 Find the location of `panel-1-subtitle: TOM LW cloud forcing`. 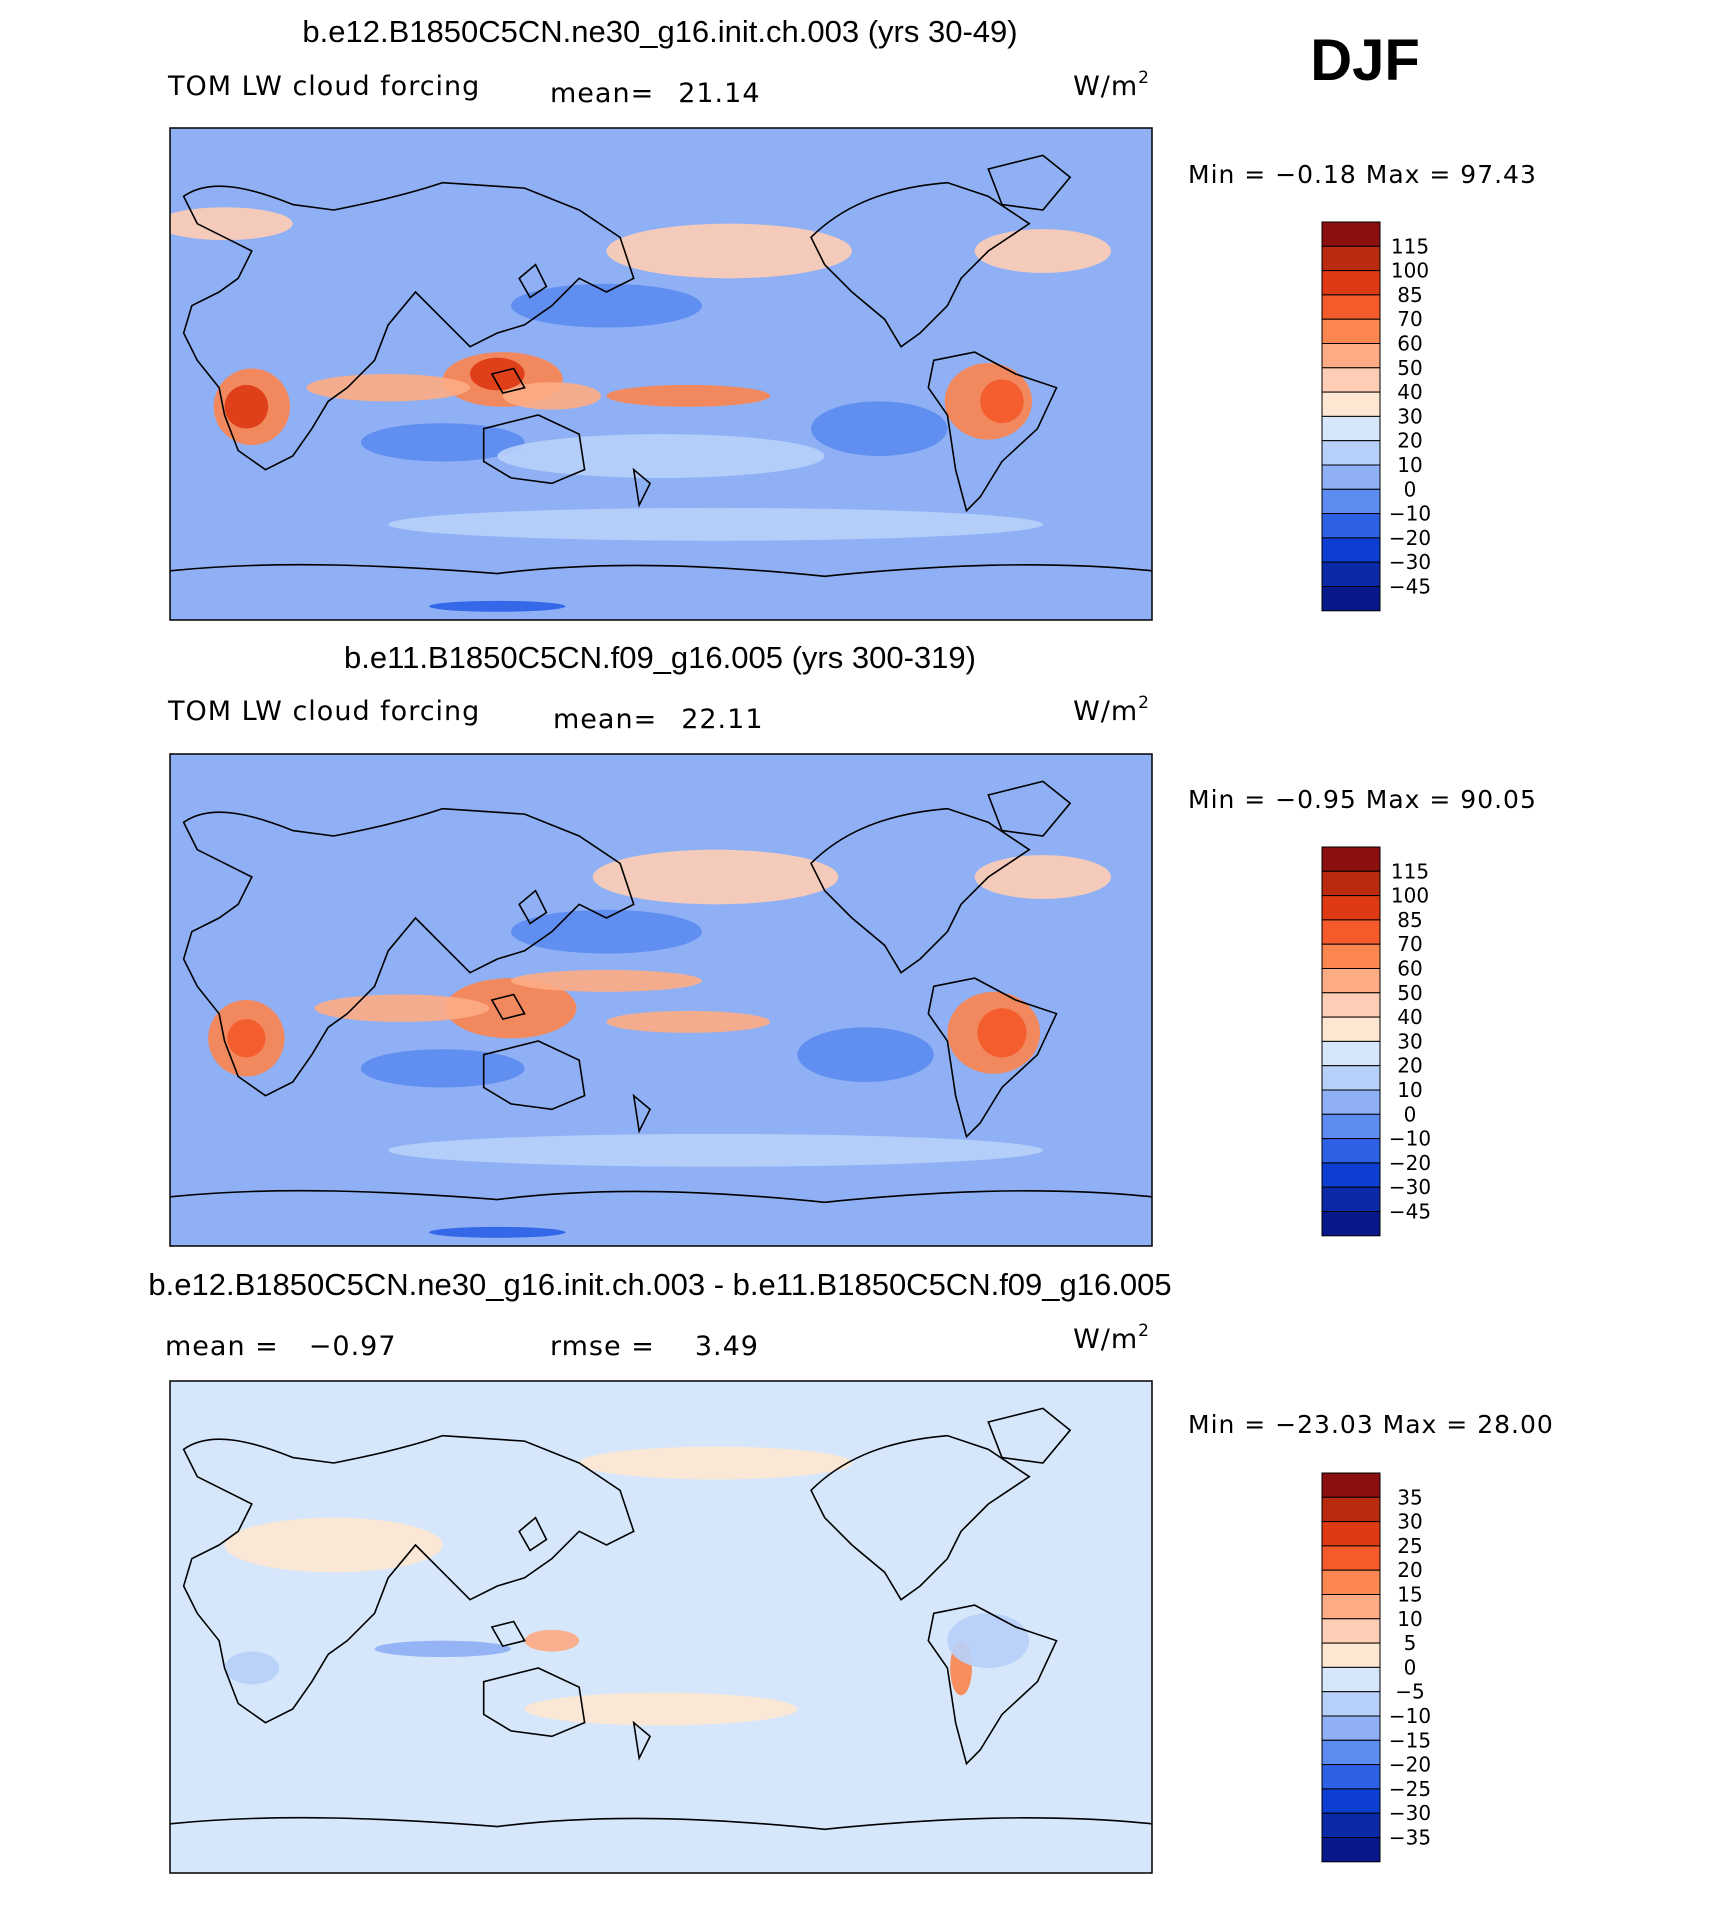

panel-1-subtitle: TOM LW cloud forcing is located at coordinates (323, 86).